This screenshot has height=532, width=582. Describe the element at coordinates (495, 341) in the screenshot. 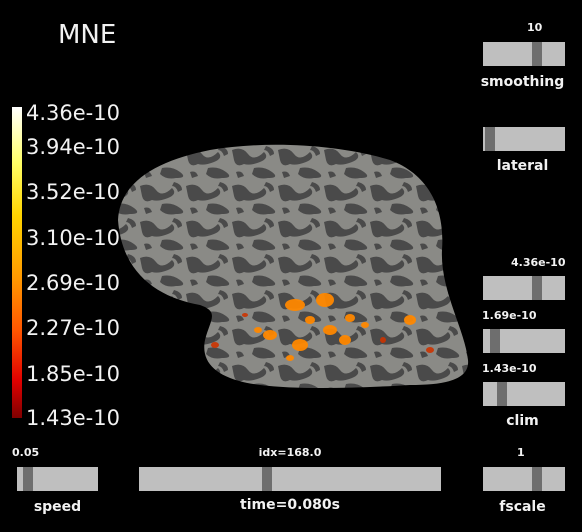

I see `clim-mid-slider-handle` at that location.